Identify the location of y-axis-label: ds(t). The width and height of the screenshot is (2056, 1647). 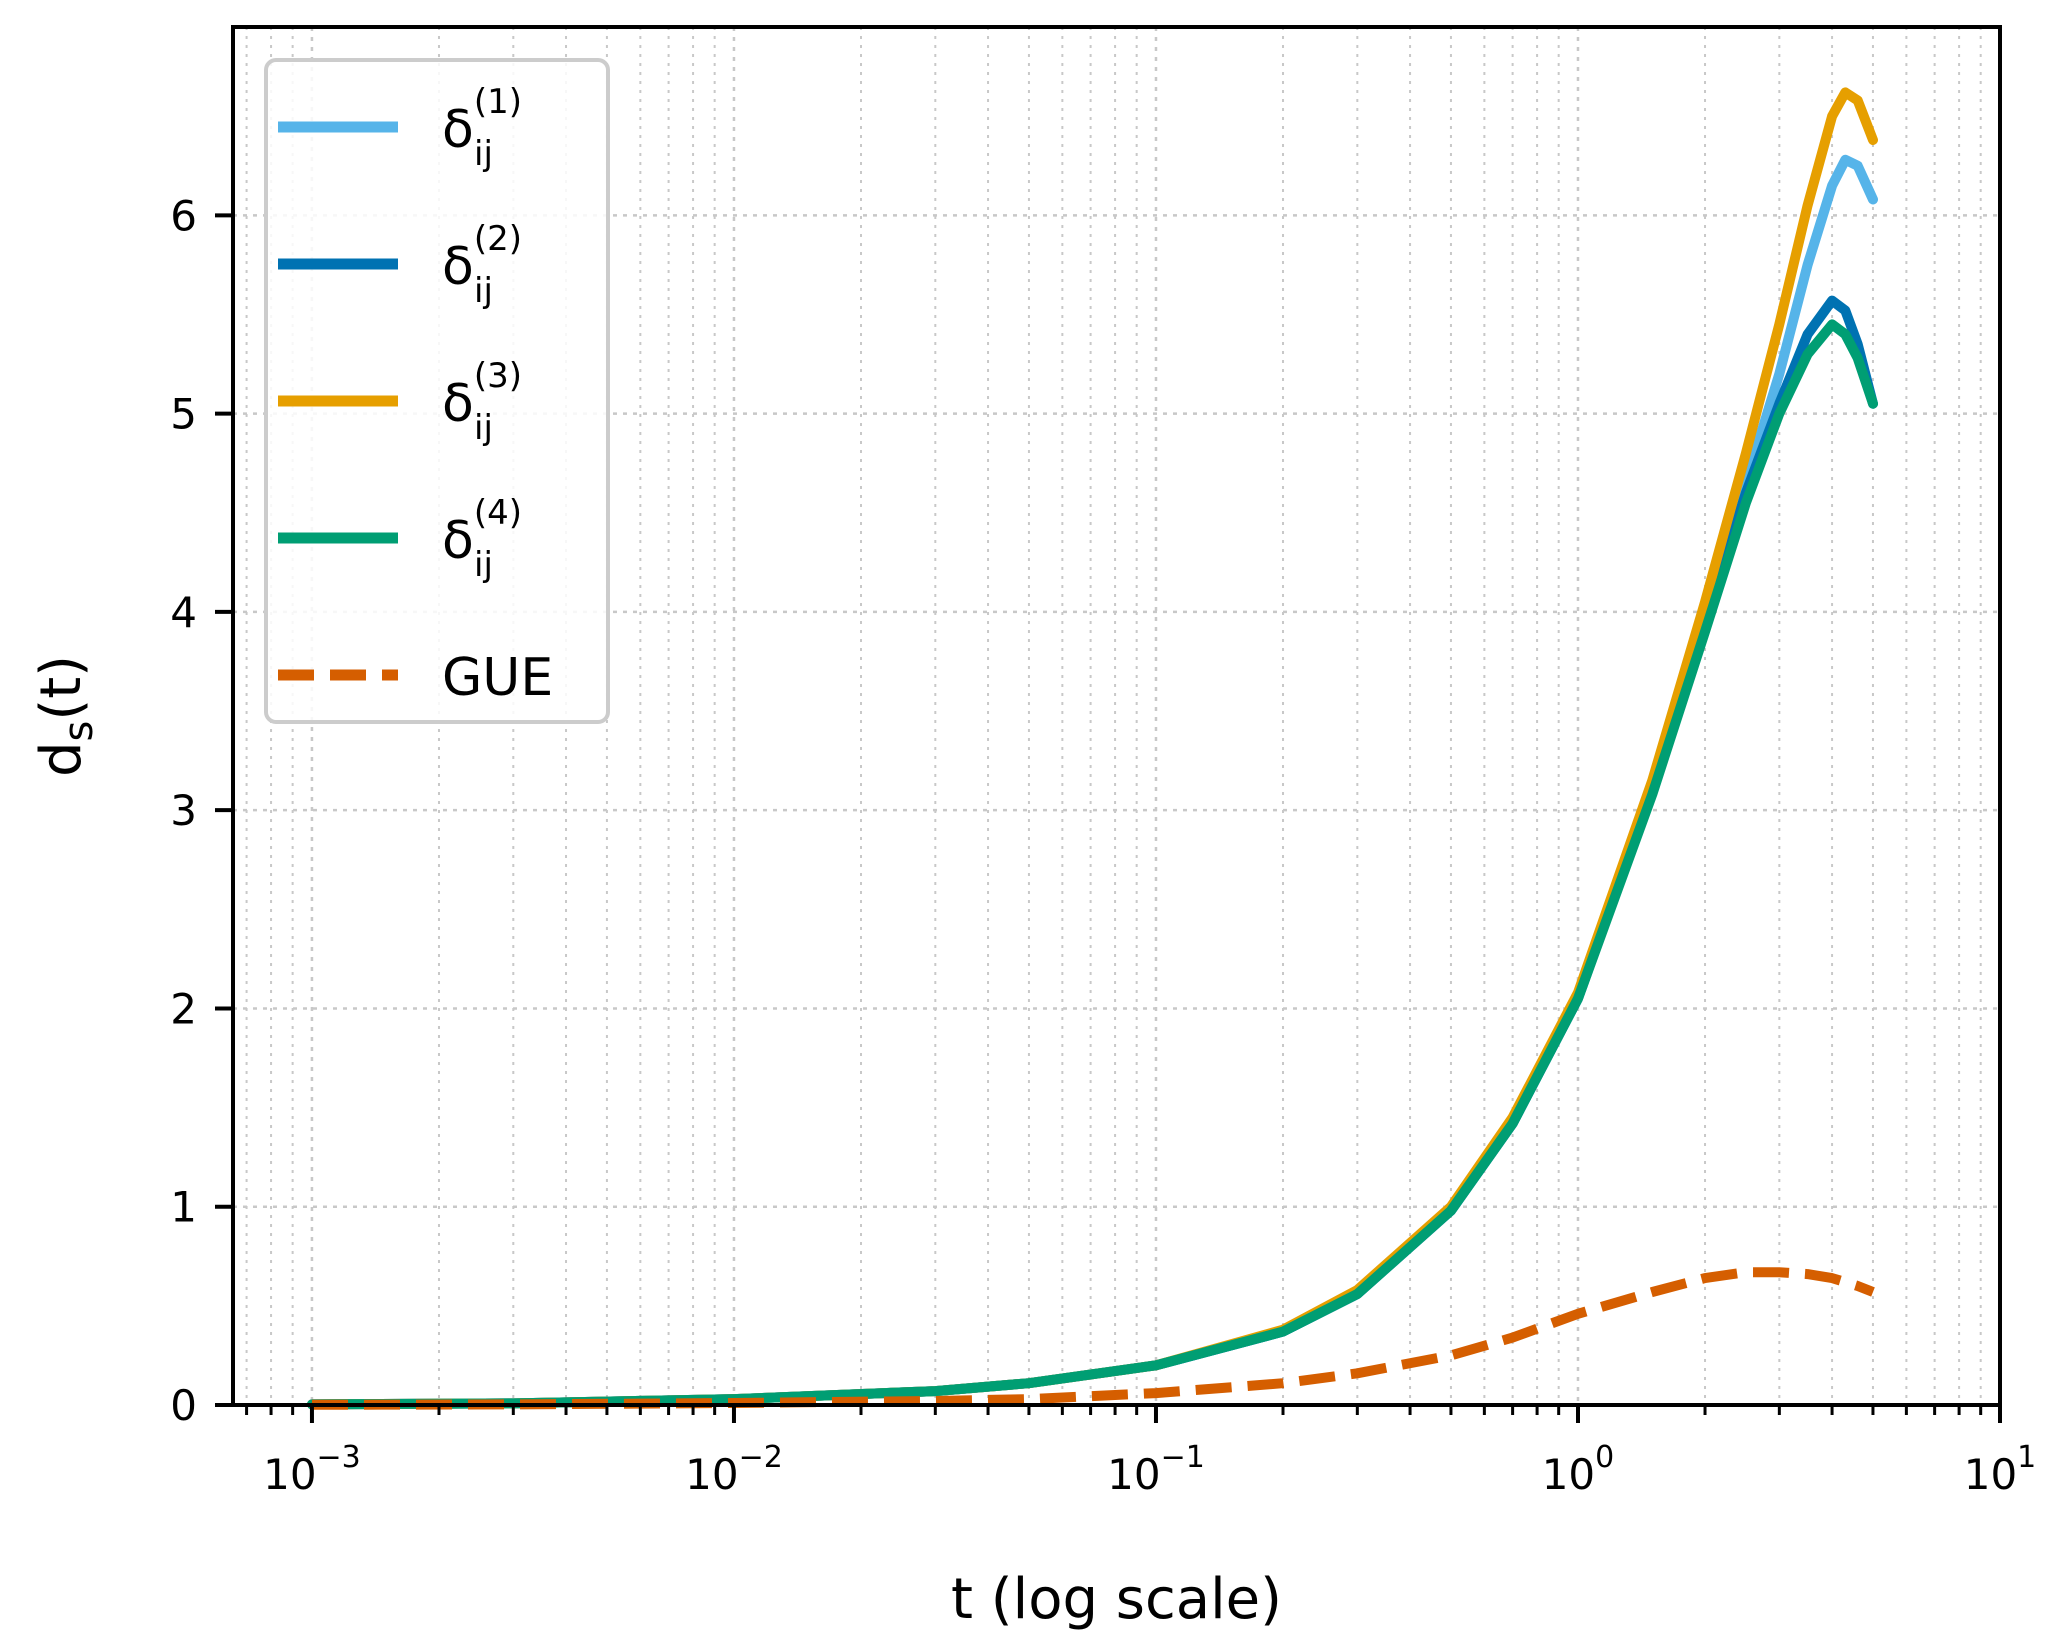
(65, 716).